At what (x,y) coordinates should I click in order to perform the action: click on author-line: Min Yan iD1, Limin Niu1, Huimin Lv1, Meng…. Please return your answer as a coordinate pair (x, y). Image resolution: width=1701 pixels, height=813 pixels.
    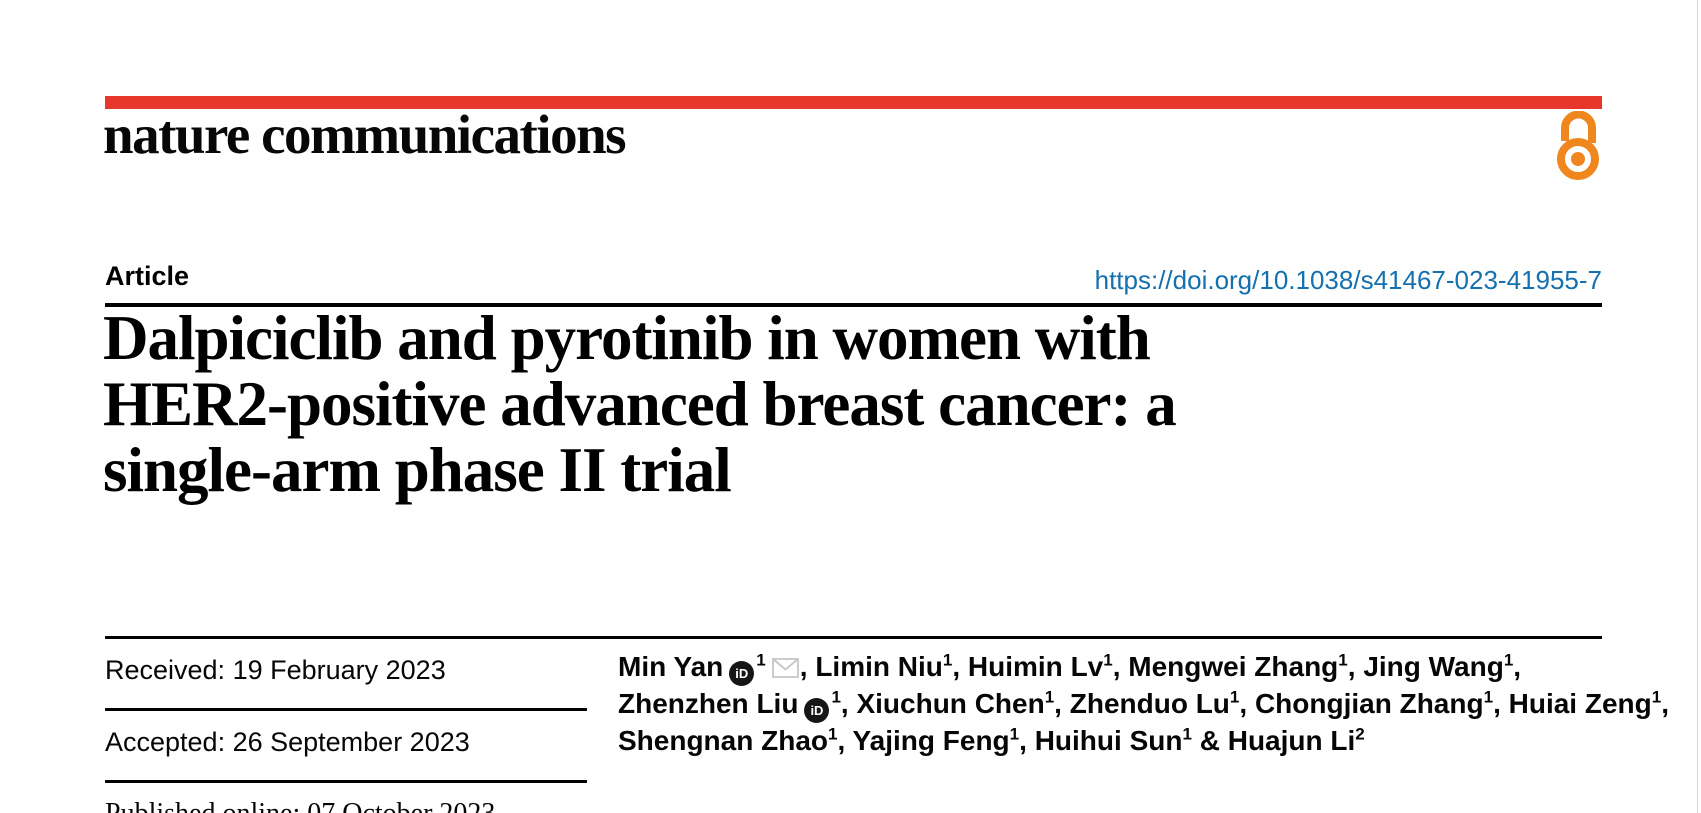
    Looking at the image, I should click on (1118, 667).